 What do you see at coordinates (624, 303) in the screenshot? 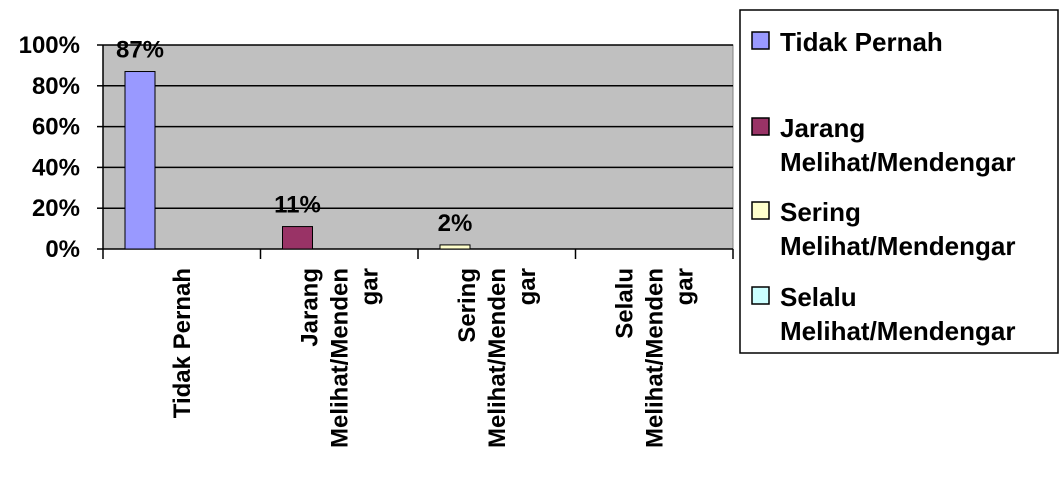
I see `x-category-label-line: Selalu` at bounding box center [624, 303].